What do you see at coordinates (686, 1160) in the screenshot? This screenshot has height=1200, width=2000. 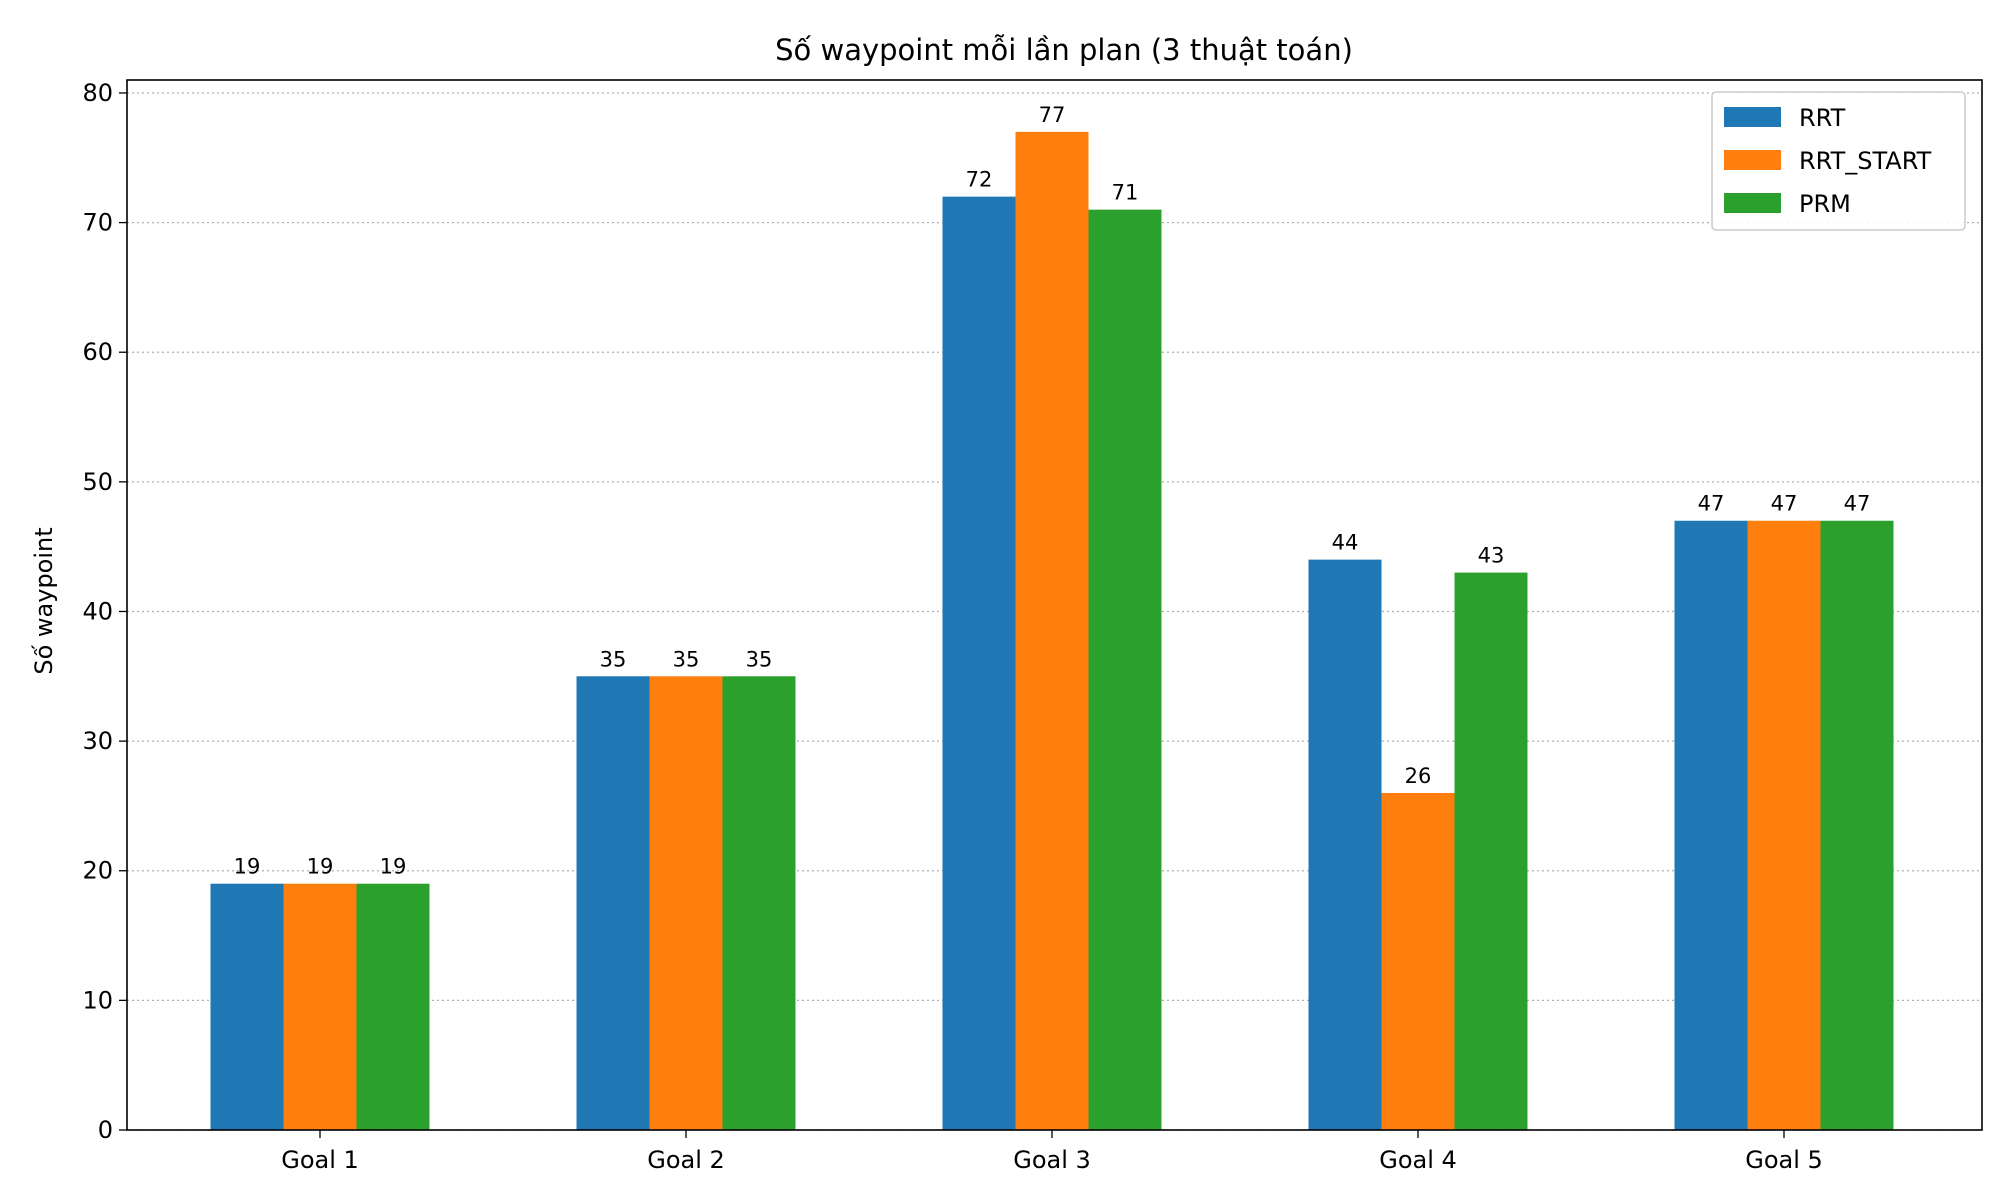 I see `x-tick-label: Goal 2` at bounding box center [686, 1160].